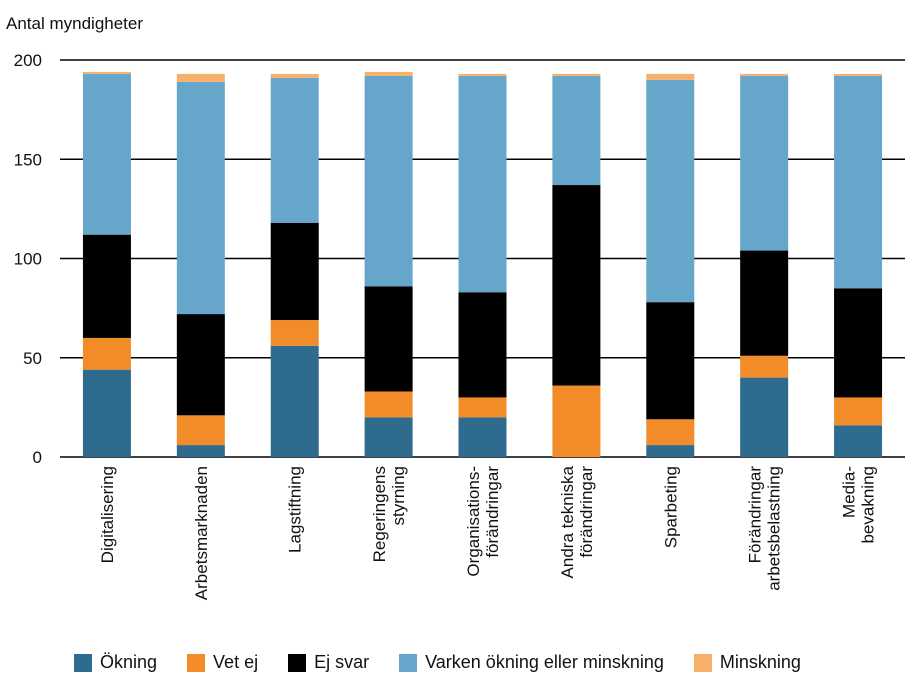 This screenshot has width=913, height=683. What do you see at coordinates (868, 505) in the screenshot?
I see `x-tick-label: bevakning` at bounding box center [868, 505].